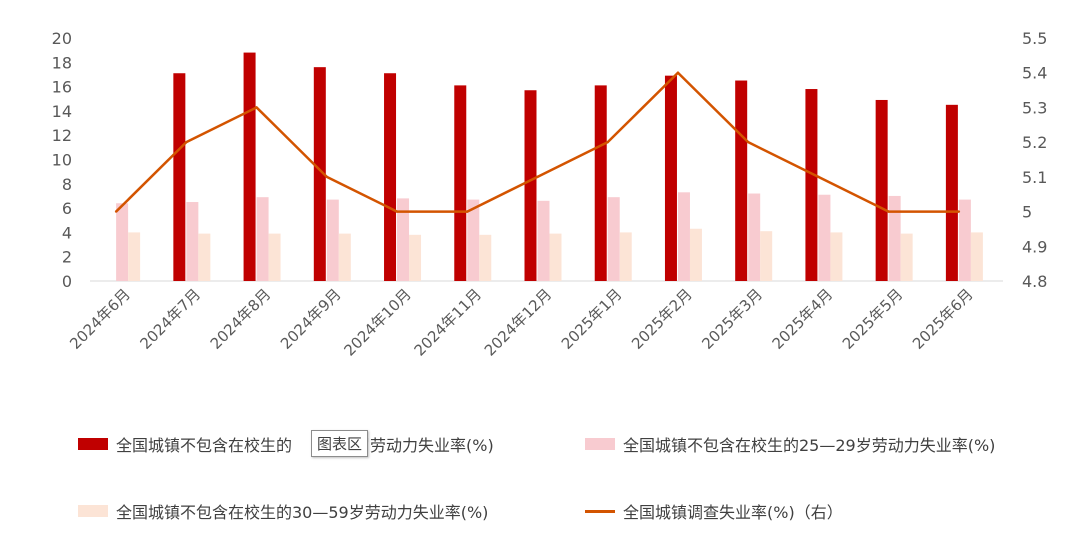 The height and width of the screenshot is (554, 1092). I want to click on y-left-tick-label: 10, so click(62, 160).